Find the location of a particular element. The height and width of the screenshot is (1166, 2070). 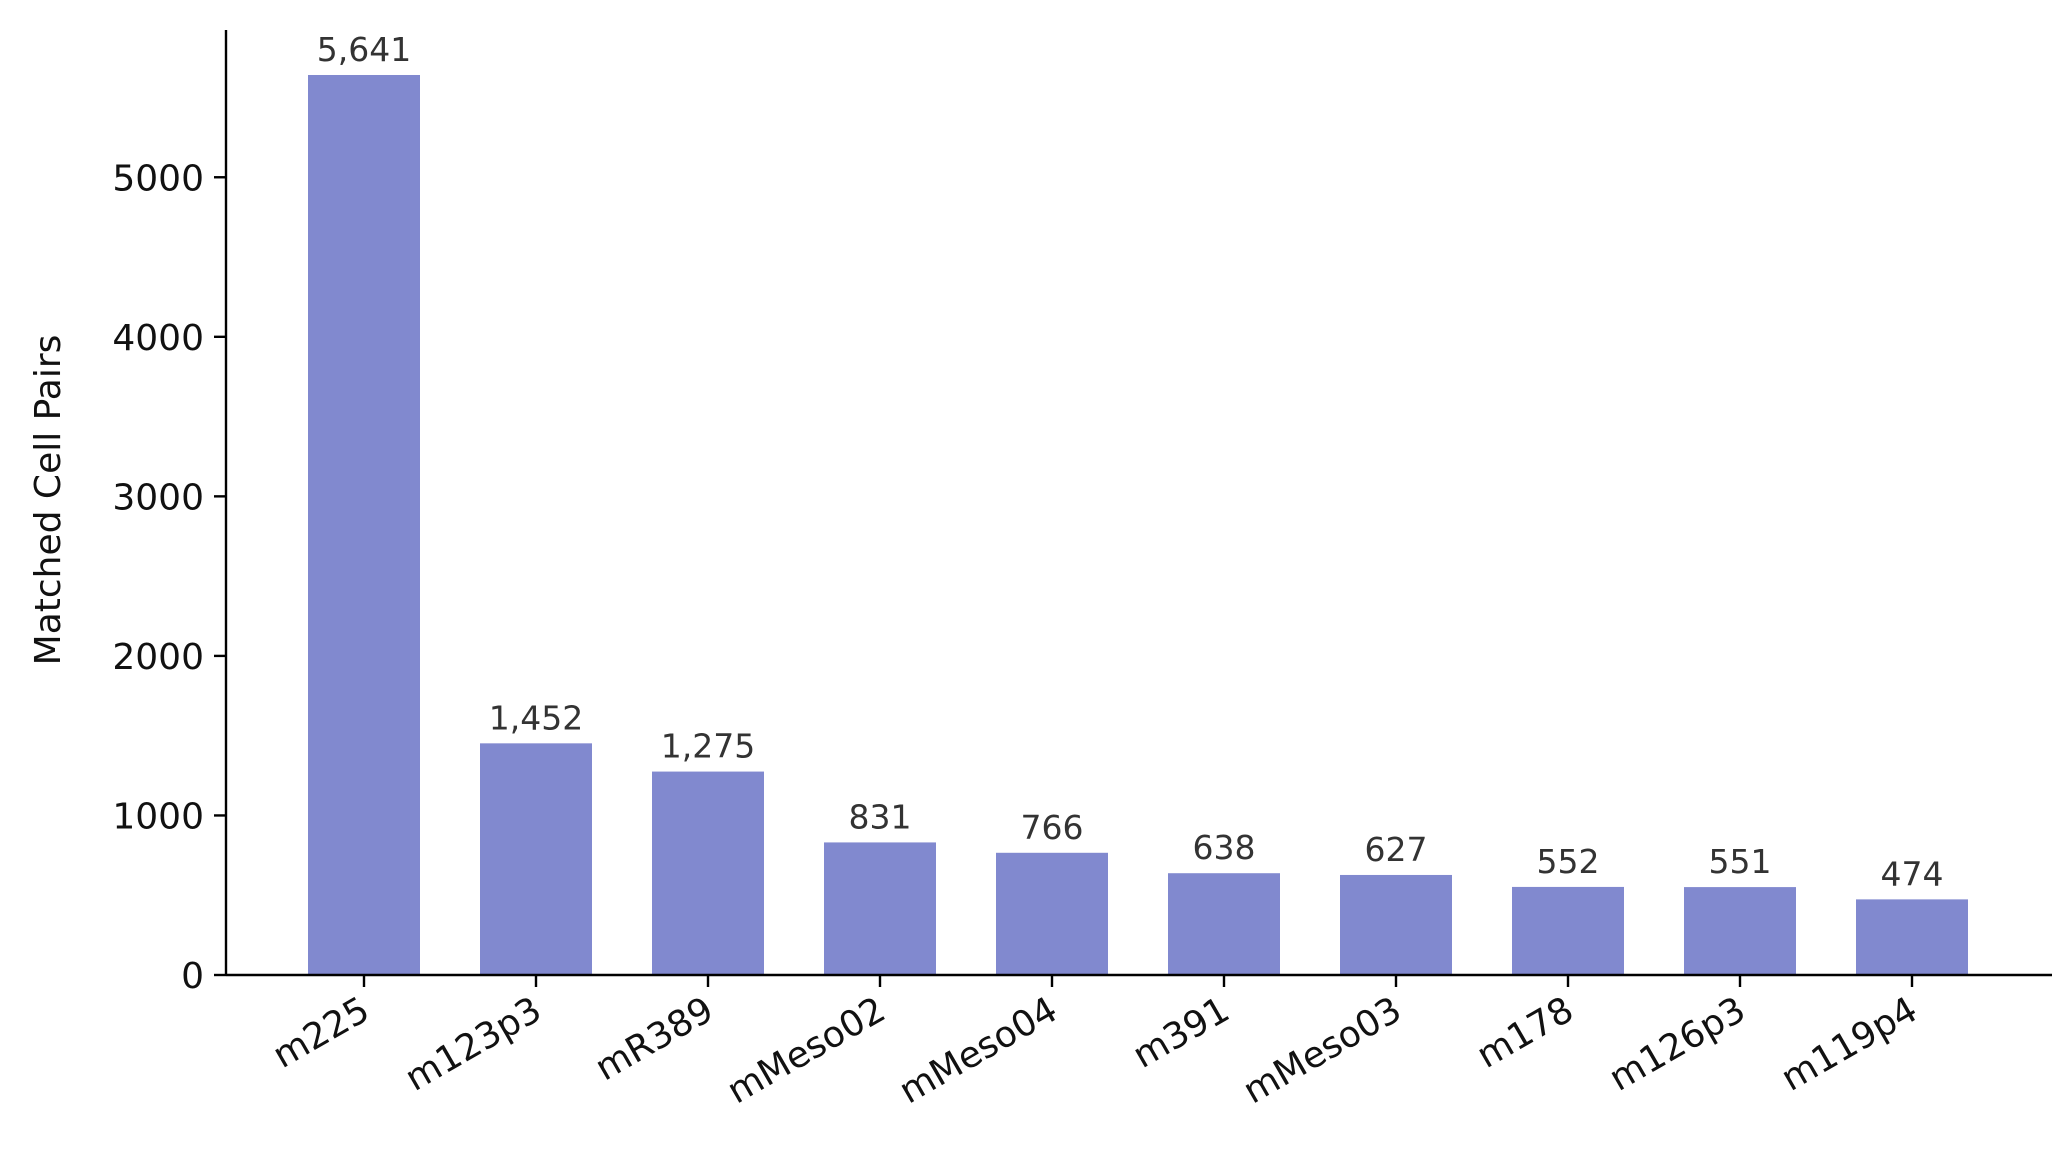

x-tick-label-mMeso03: mMeso03 is located at coordinates (1323, 1050).